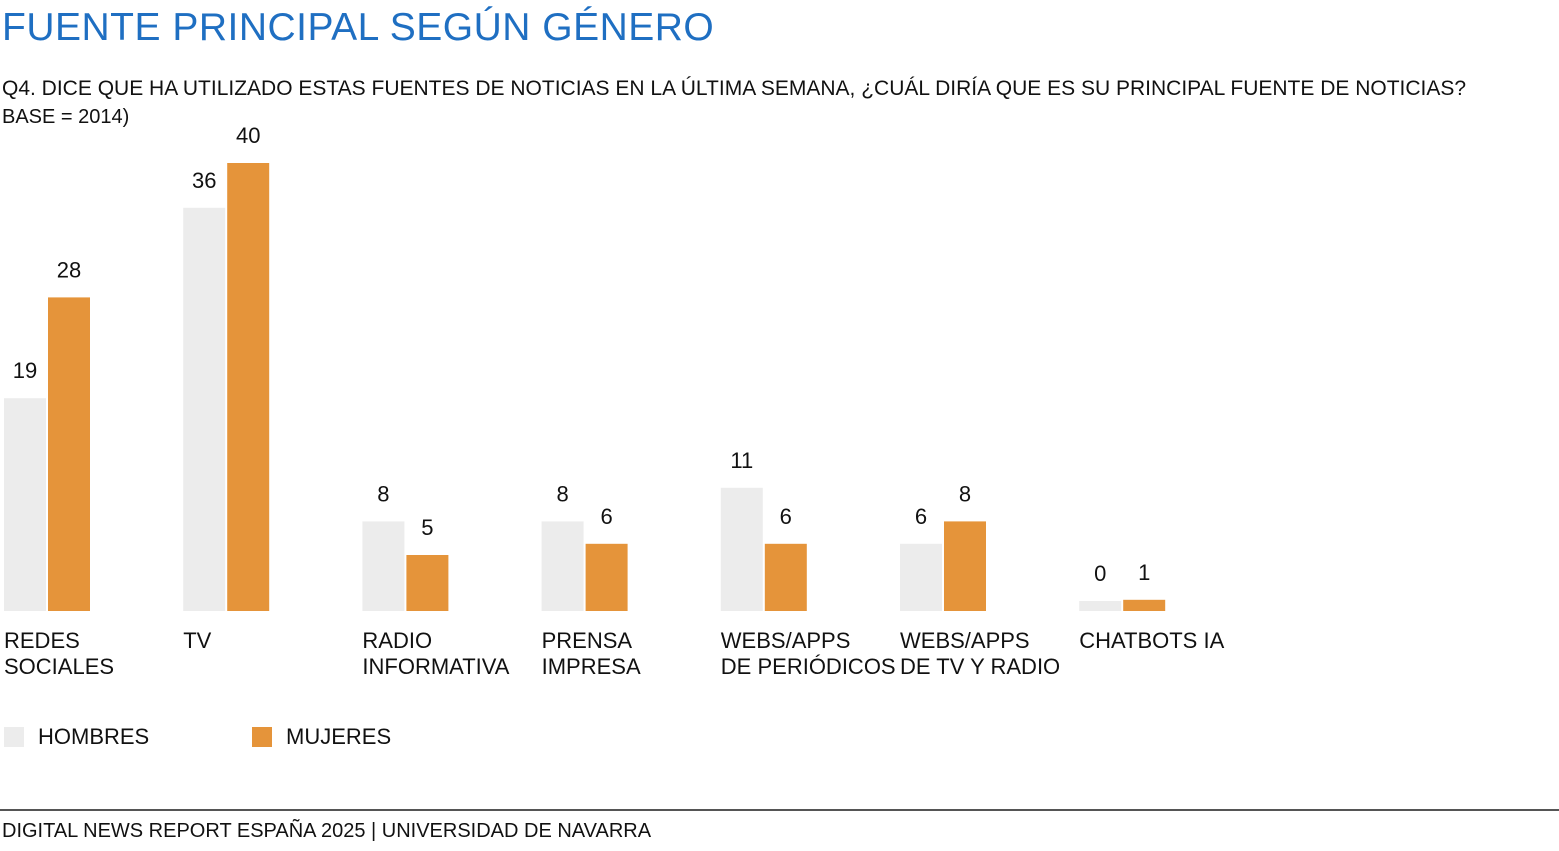 This screenshot has width=1559, height=851. What do you see at coordinates (25, 370) in the screenshot?
I see `data-label-hombres-redes-sociales: 19` at bounding box center [25, 370].